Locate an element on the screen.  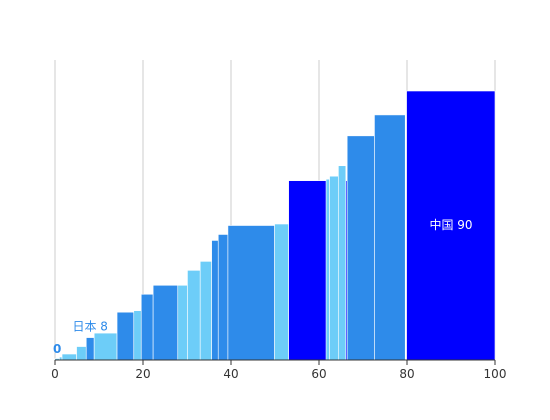
x-tick-label-3: 60 is located at coordinates (318, 374).